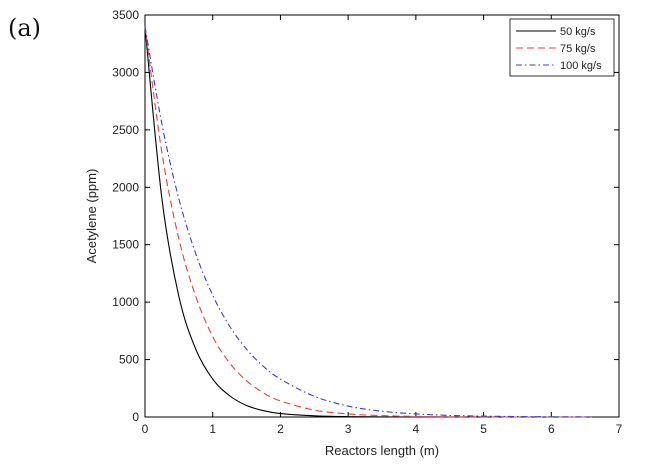 The height and width of the screenshot is (466, 647). What do you see at coordinates (125, 72) in the screenshot?
I see `y-tick-label: 3000` at bounding box center [125, 72].